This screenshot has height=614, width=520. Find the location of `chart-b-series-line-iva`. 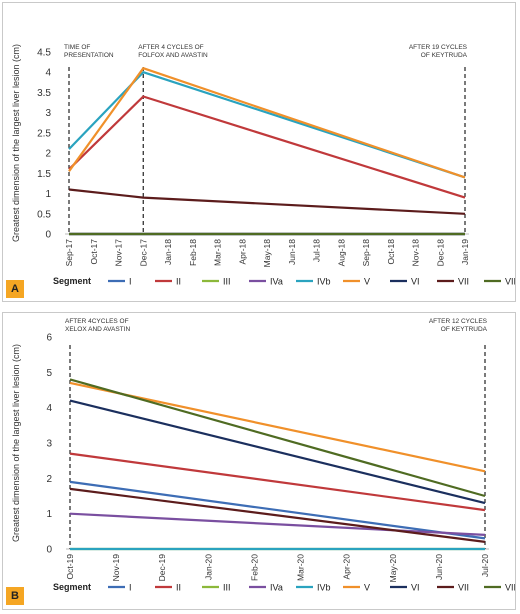

chart-b-series-line-iva is located at coordinates (277, 524).